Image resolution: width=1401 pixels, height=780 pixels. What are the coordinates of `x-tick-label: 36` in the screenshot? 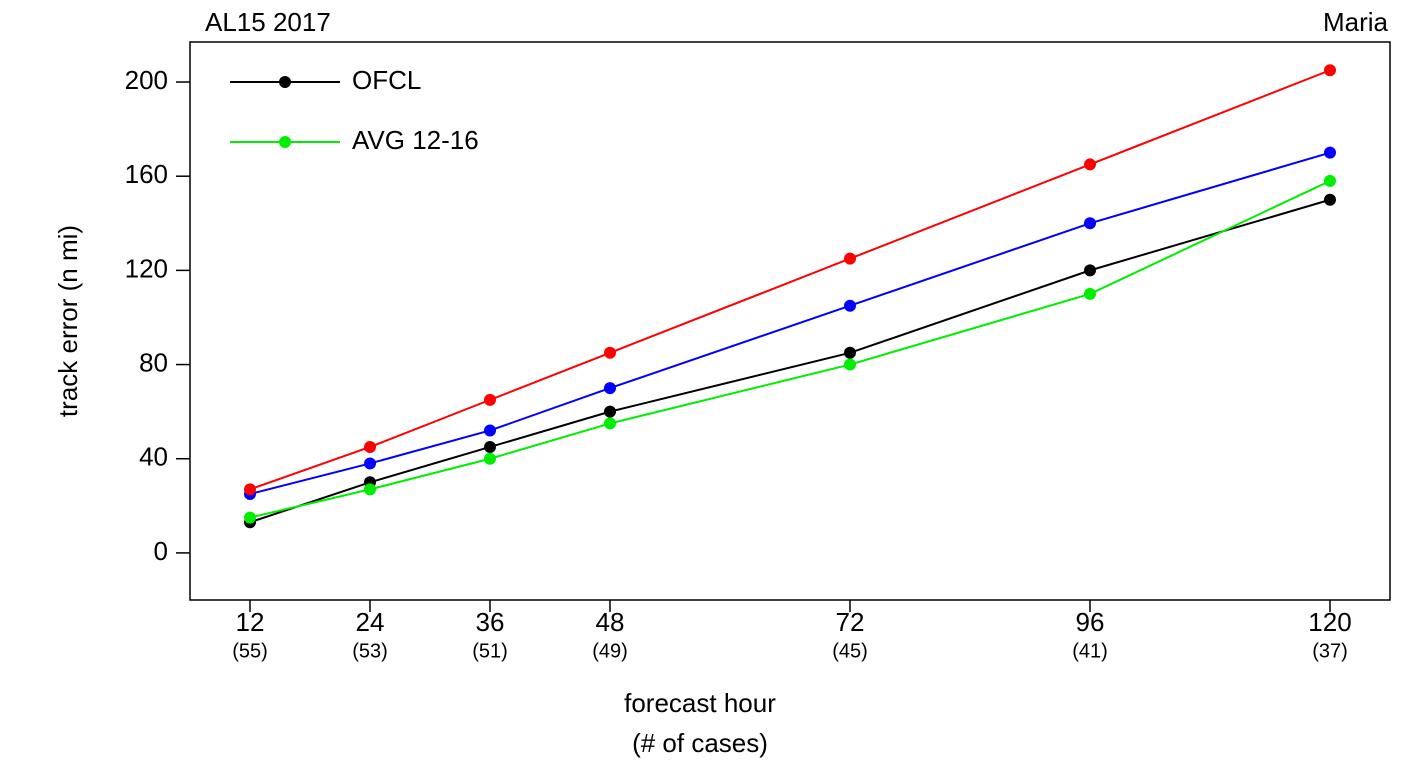 It's located at (490, 622).